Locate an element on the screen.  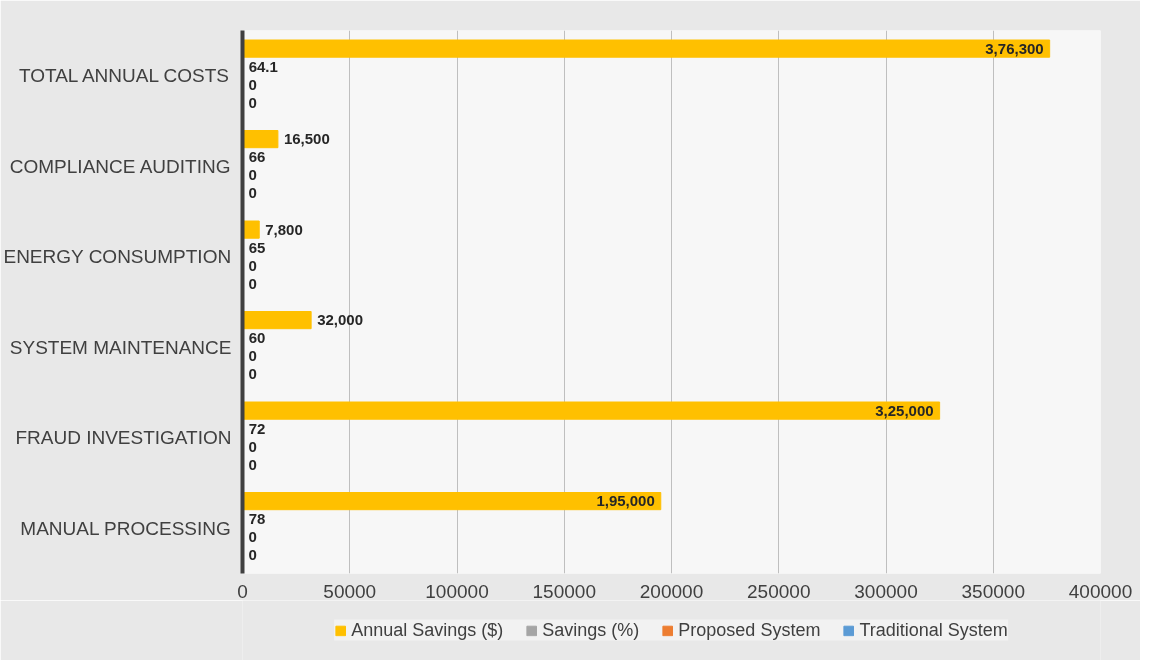
x-tick-label: 50000 is located at coordinates (350, 591).